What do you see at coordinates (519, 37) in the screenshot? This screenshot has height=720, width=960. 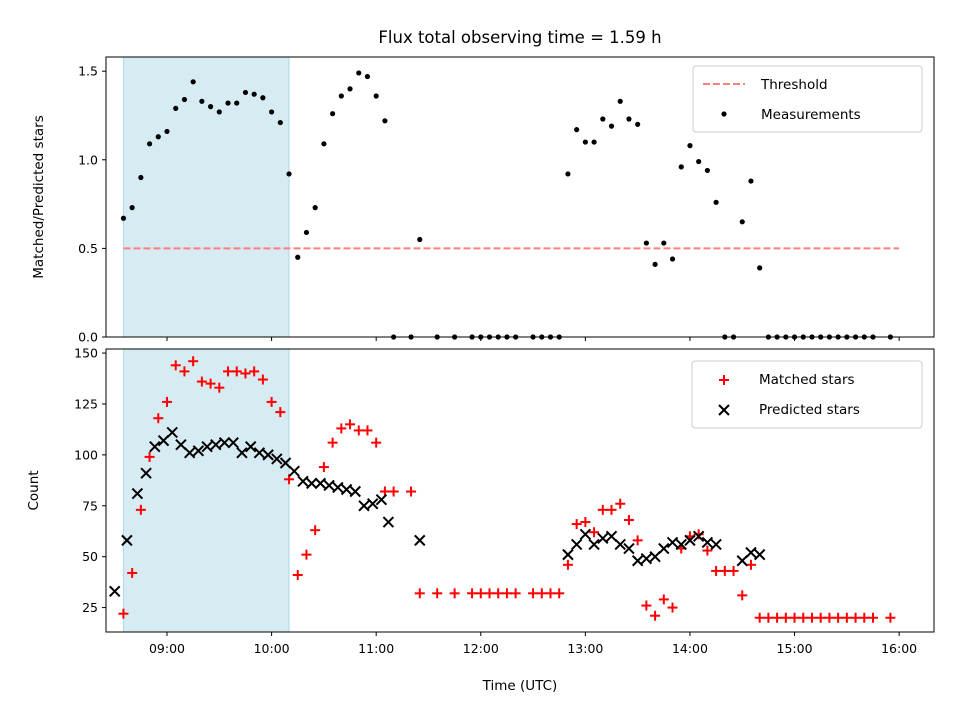 I see `chart-title: Flux total observing time = 1.59 h` at bounding box center [519, 37].